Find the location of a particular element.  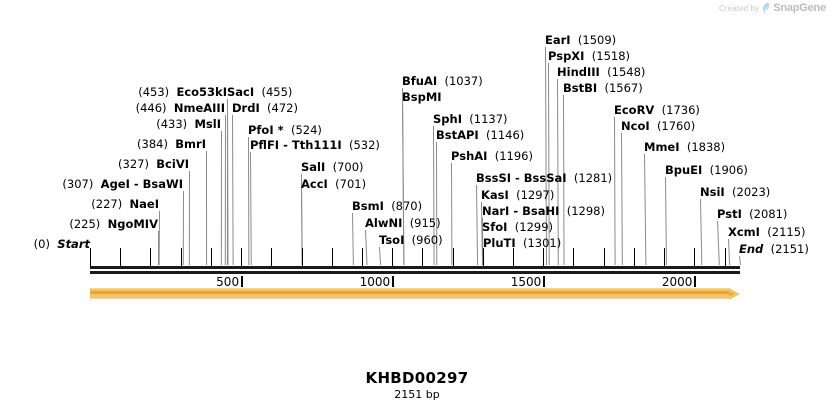

orf-arrow-core is located at coordinates (409, 292).